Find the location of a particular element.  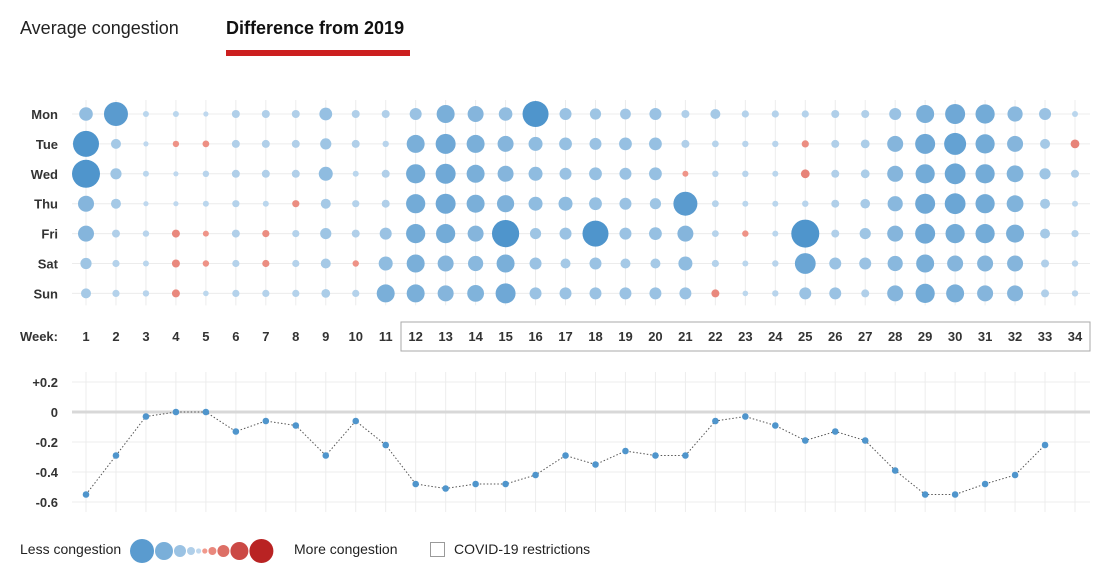

week-tick-label: 21 is located at coordinates (685, 336).